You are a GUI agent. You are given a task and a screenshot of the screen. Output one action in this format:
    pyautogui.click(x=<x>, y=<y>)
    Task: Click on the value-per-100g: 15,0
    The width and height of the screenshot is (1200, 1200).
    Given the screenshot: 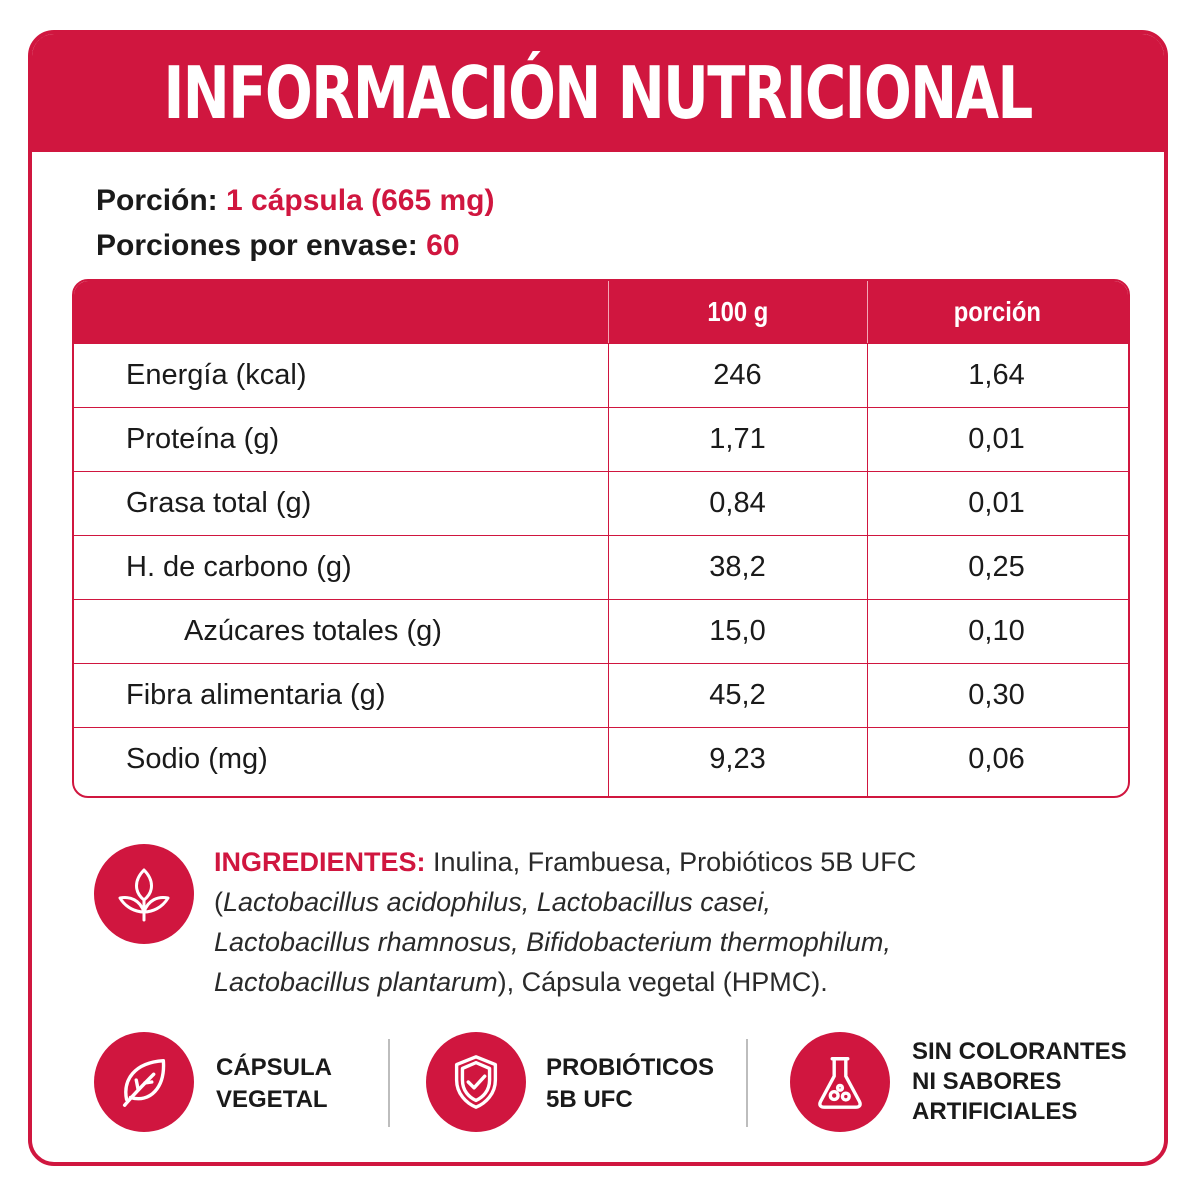 What is the action you would take?
    pyautogui.click(x=737, y=631)
    